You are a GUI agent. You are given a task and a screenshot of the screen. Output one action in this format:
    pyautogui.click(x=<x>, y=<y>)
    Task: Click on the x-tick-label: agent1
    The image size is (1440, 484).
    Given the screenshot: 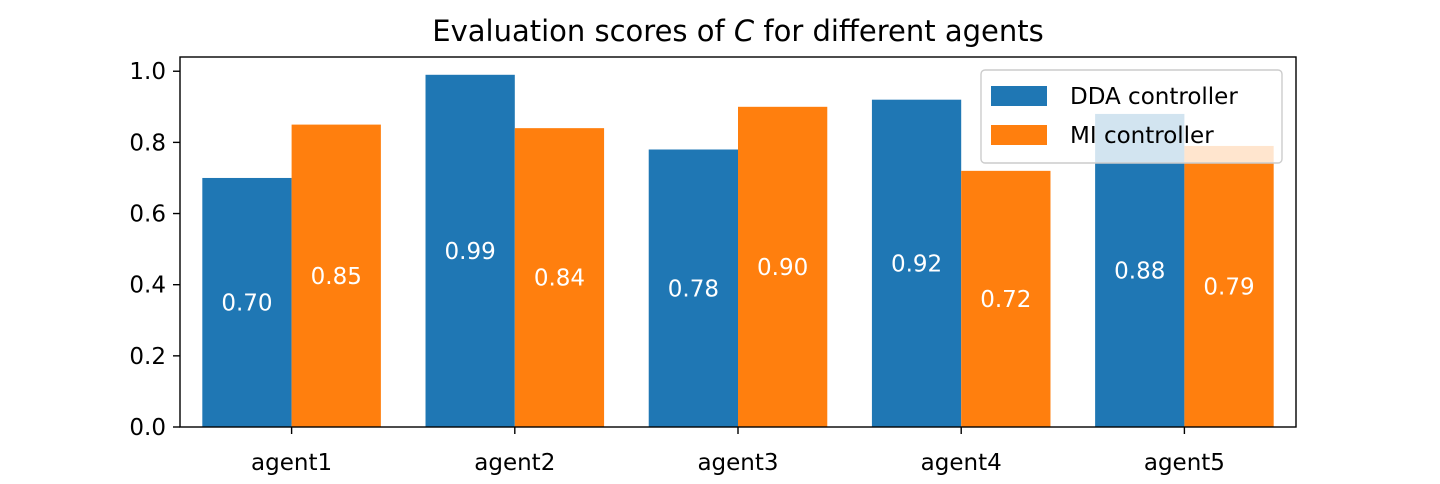 What is the action you would take?
    pyautogui.click(x=291, y=463)
    